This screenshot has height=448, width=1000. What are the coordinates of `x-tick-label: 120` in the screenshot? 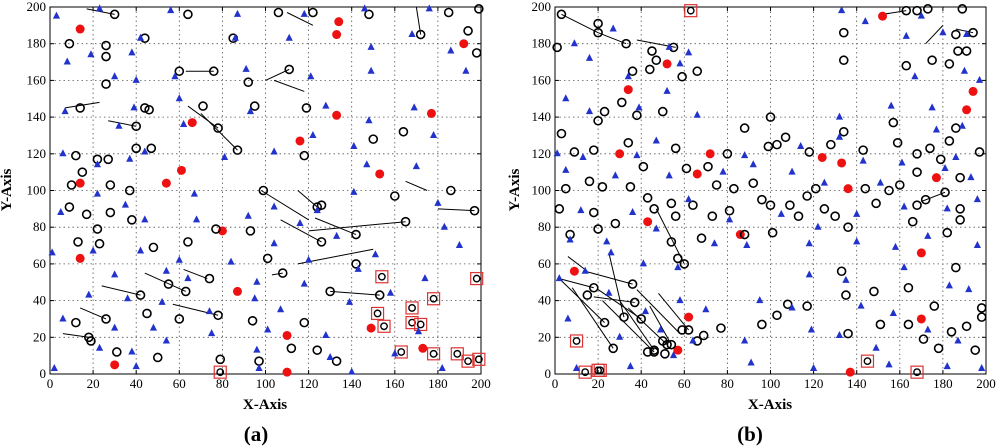 It's located at (814, 383).